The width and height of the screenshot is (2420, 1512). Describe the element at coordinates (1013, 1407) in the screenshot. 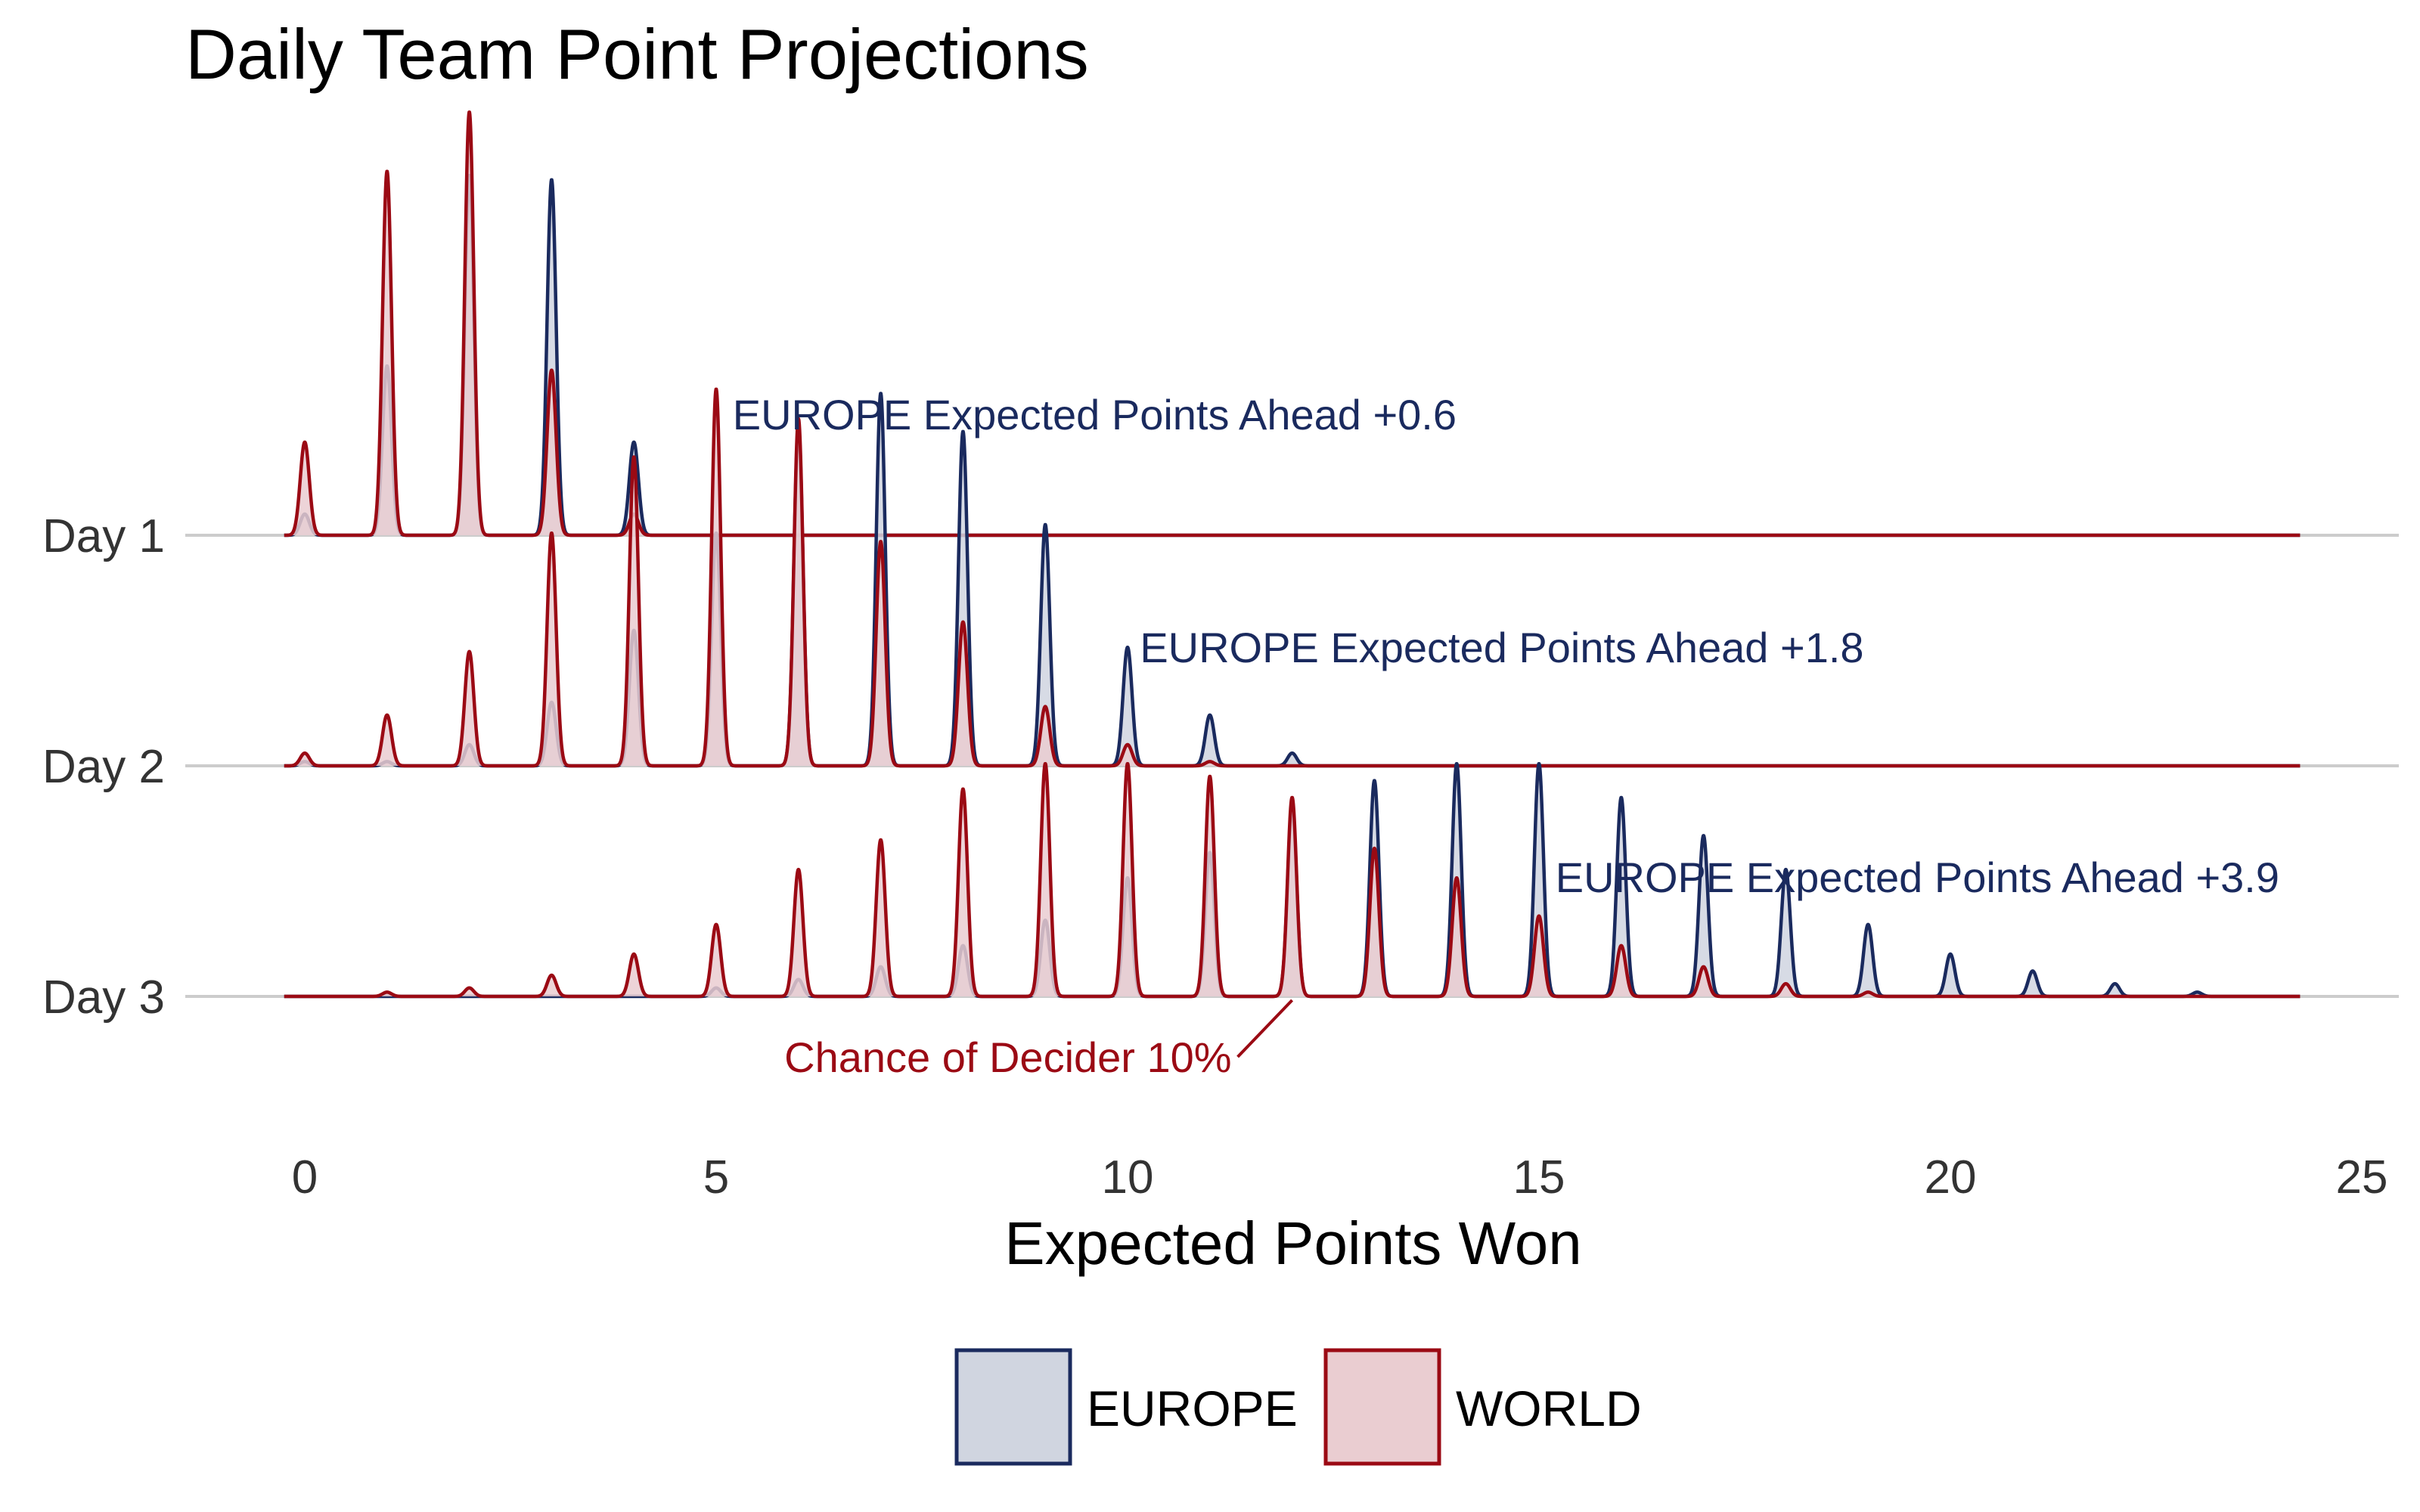

I see `legend-swatch-europe` at that location.